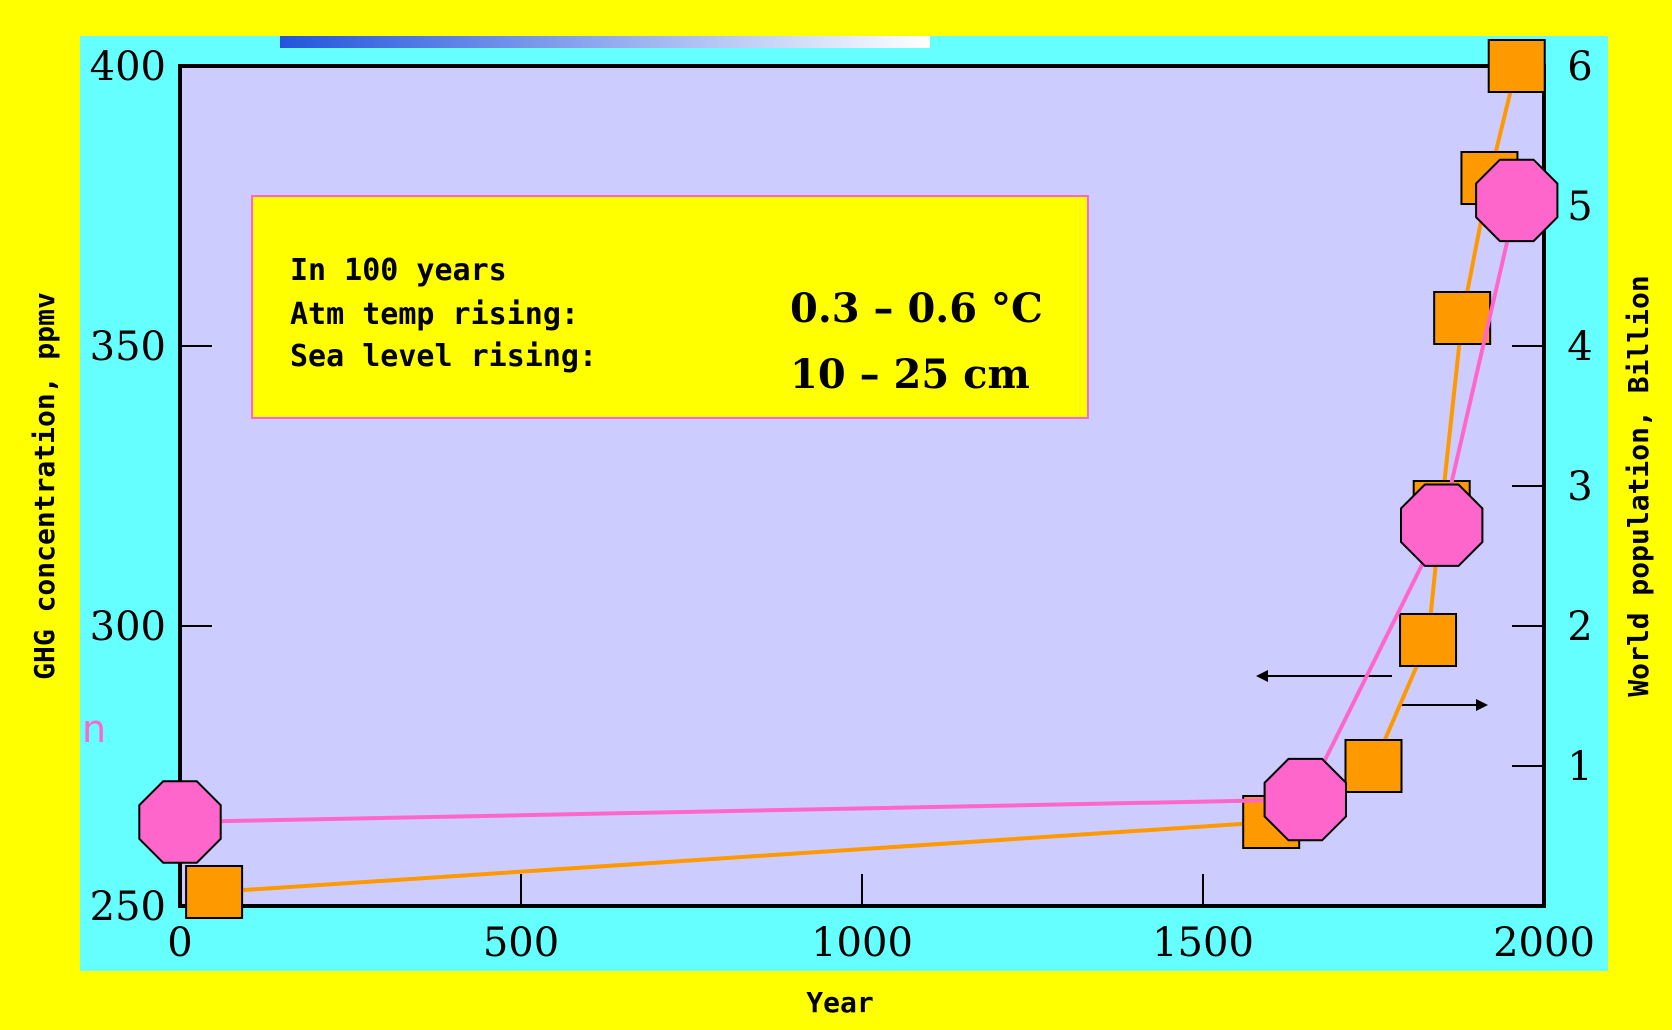 The image size is (1672, 1030). Describe the element at coordinates (128, 67) in the screenshot. I see `y-tick-label: 400` at that location.